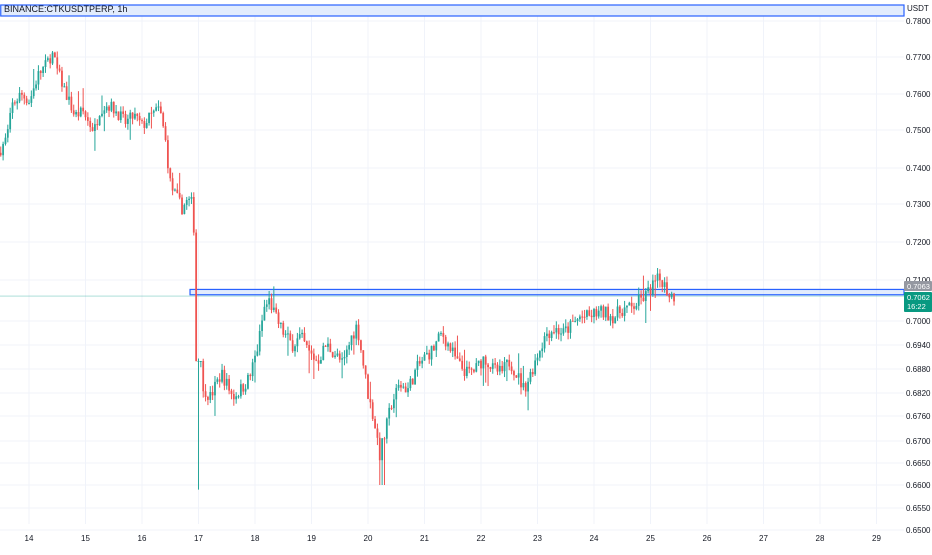  Describe the element at coordinates (85, 538) in the screenshot. I see `time-tick-label: 15` at that location.